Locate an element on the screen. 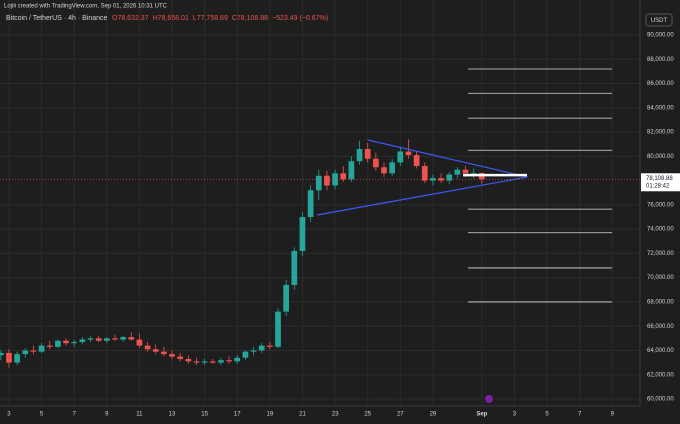 This screenshot has width=680, height=424. x-tick-label: 29 is located at coordinates (433, 415).